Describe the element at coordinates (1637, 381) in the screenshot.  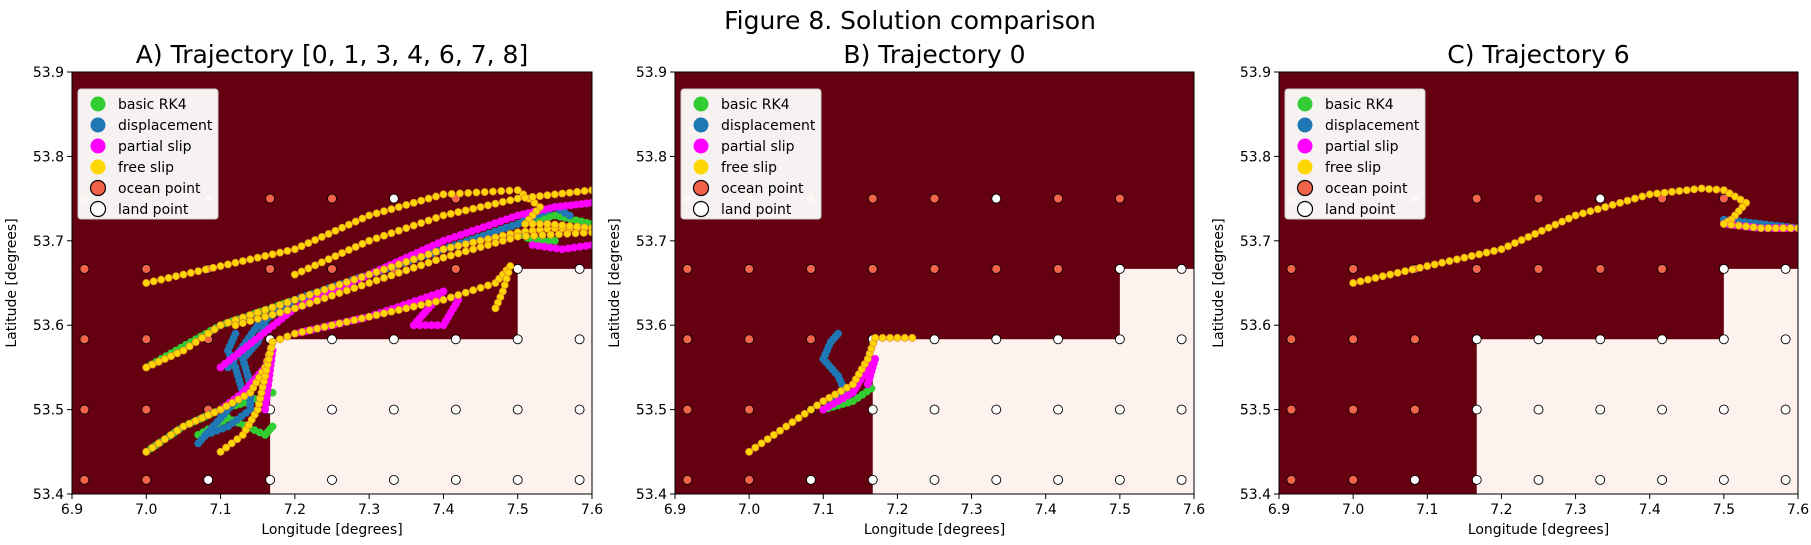
I see `land-region` at that location.